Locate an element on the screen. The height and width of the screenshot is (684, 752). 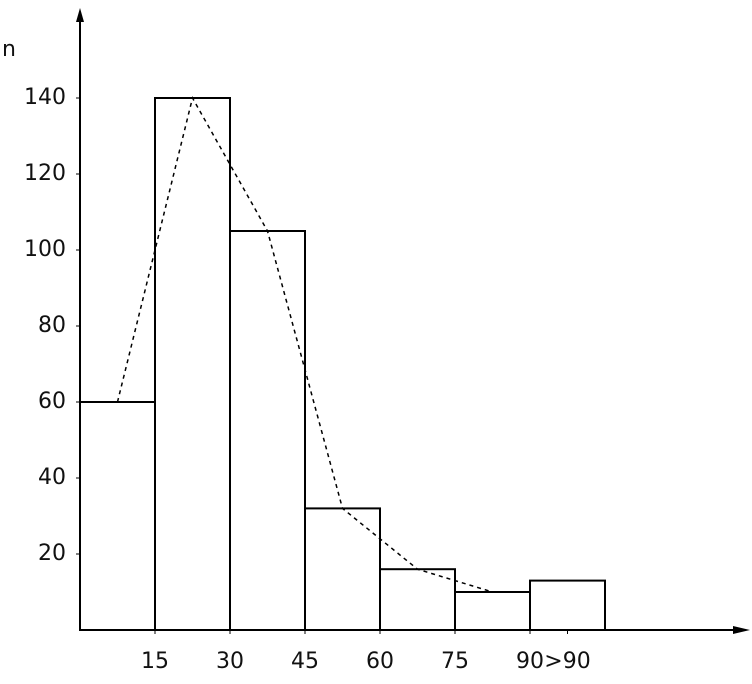
y-tick-label: 80 is located at coordinates (52, 325).